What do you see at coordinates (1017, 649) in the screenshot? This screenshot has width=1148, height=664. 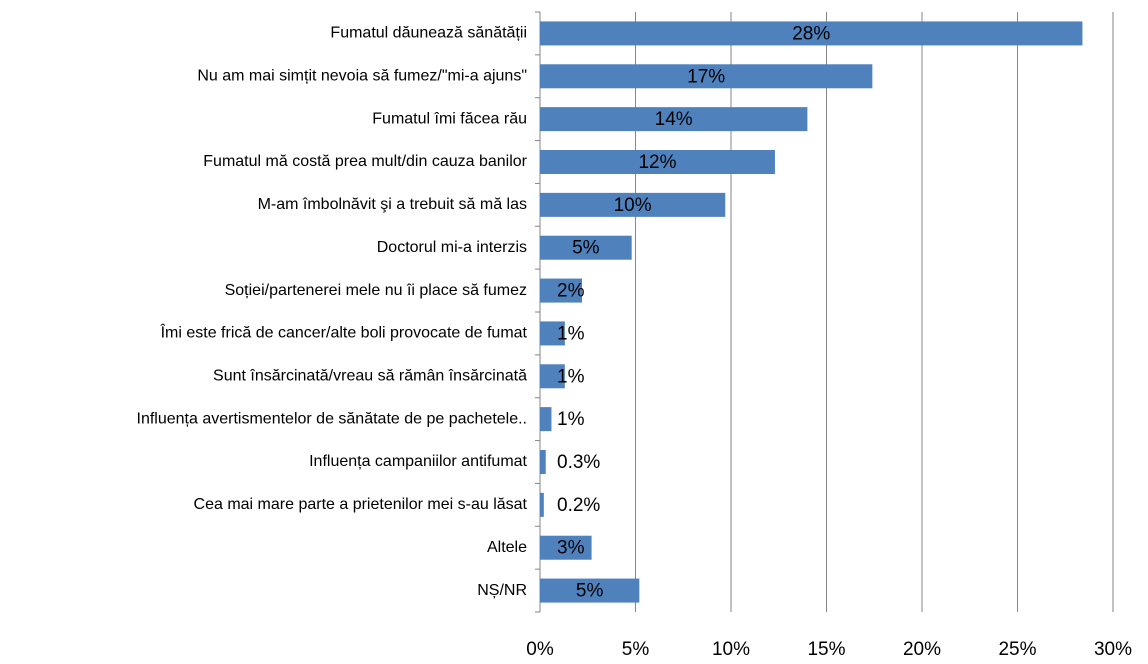 I see `x-tick-label: 25%` at bounding box center [1017, 649].